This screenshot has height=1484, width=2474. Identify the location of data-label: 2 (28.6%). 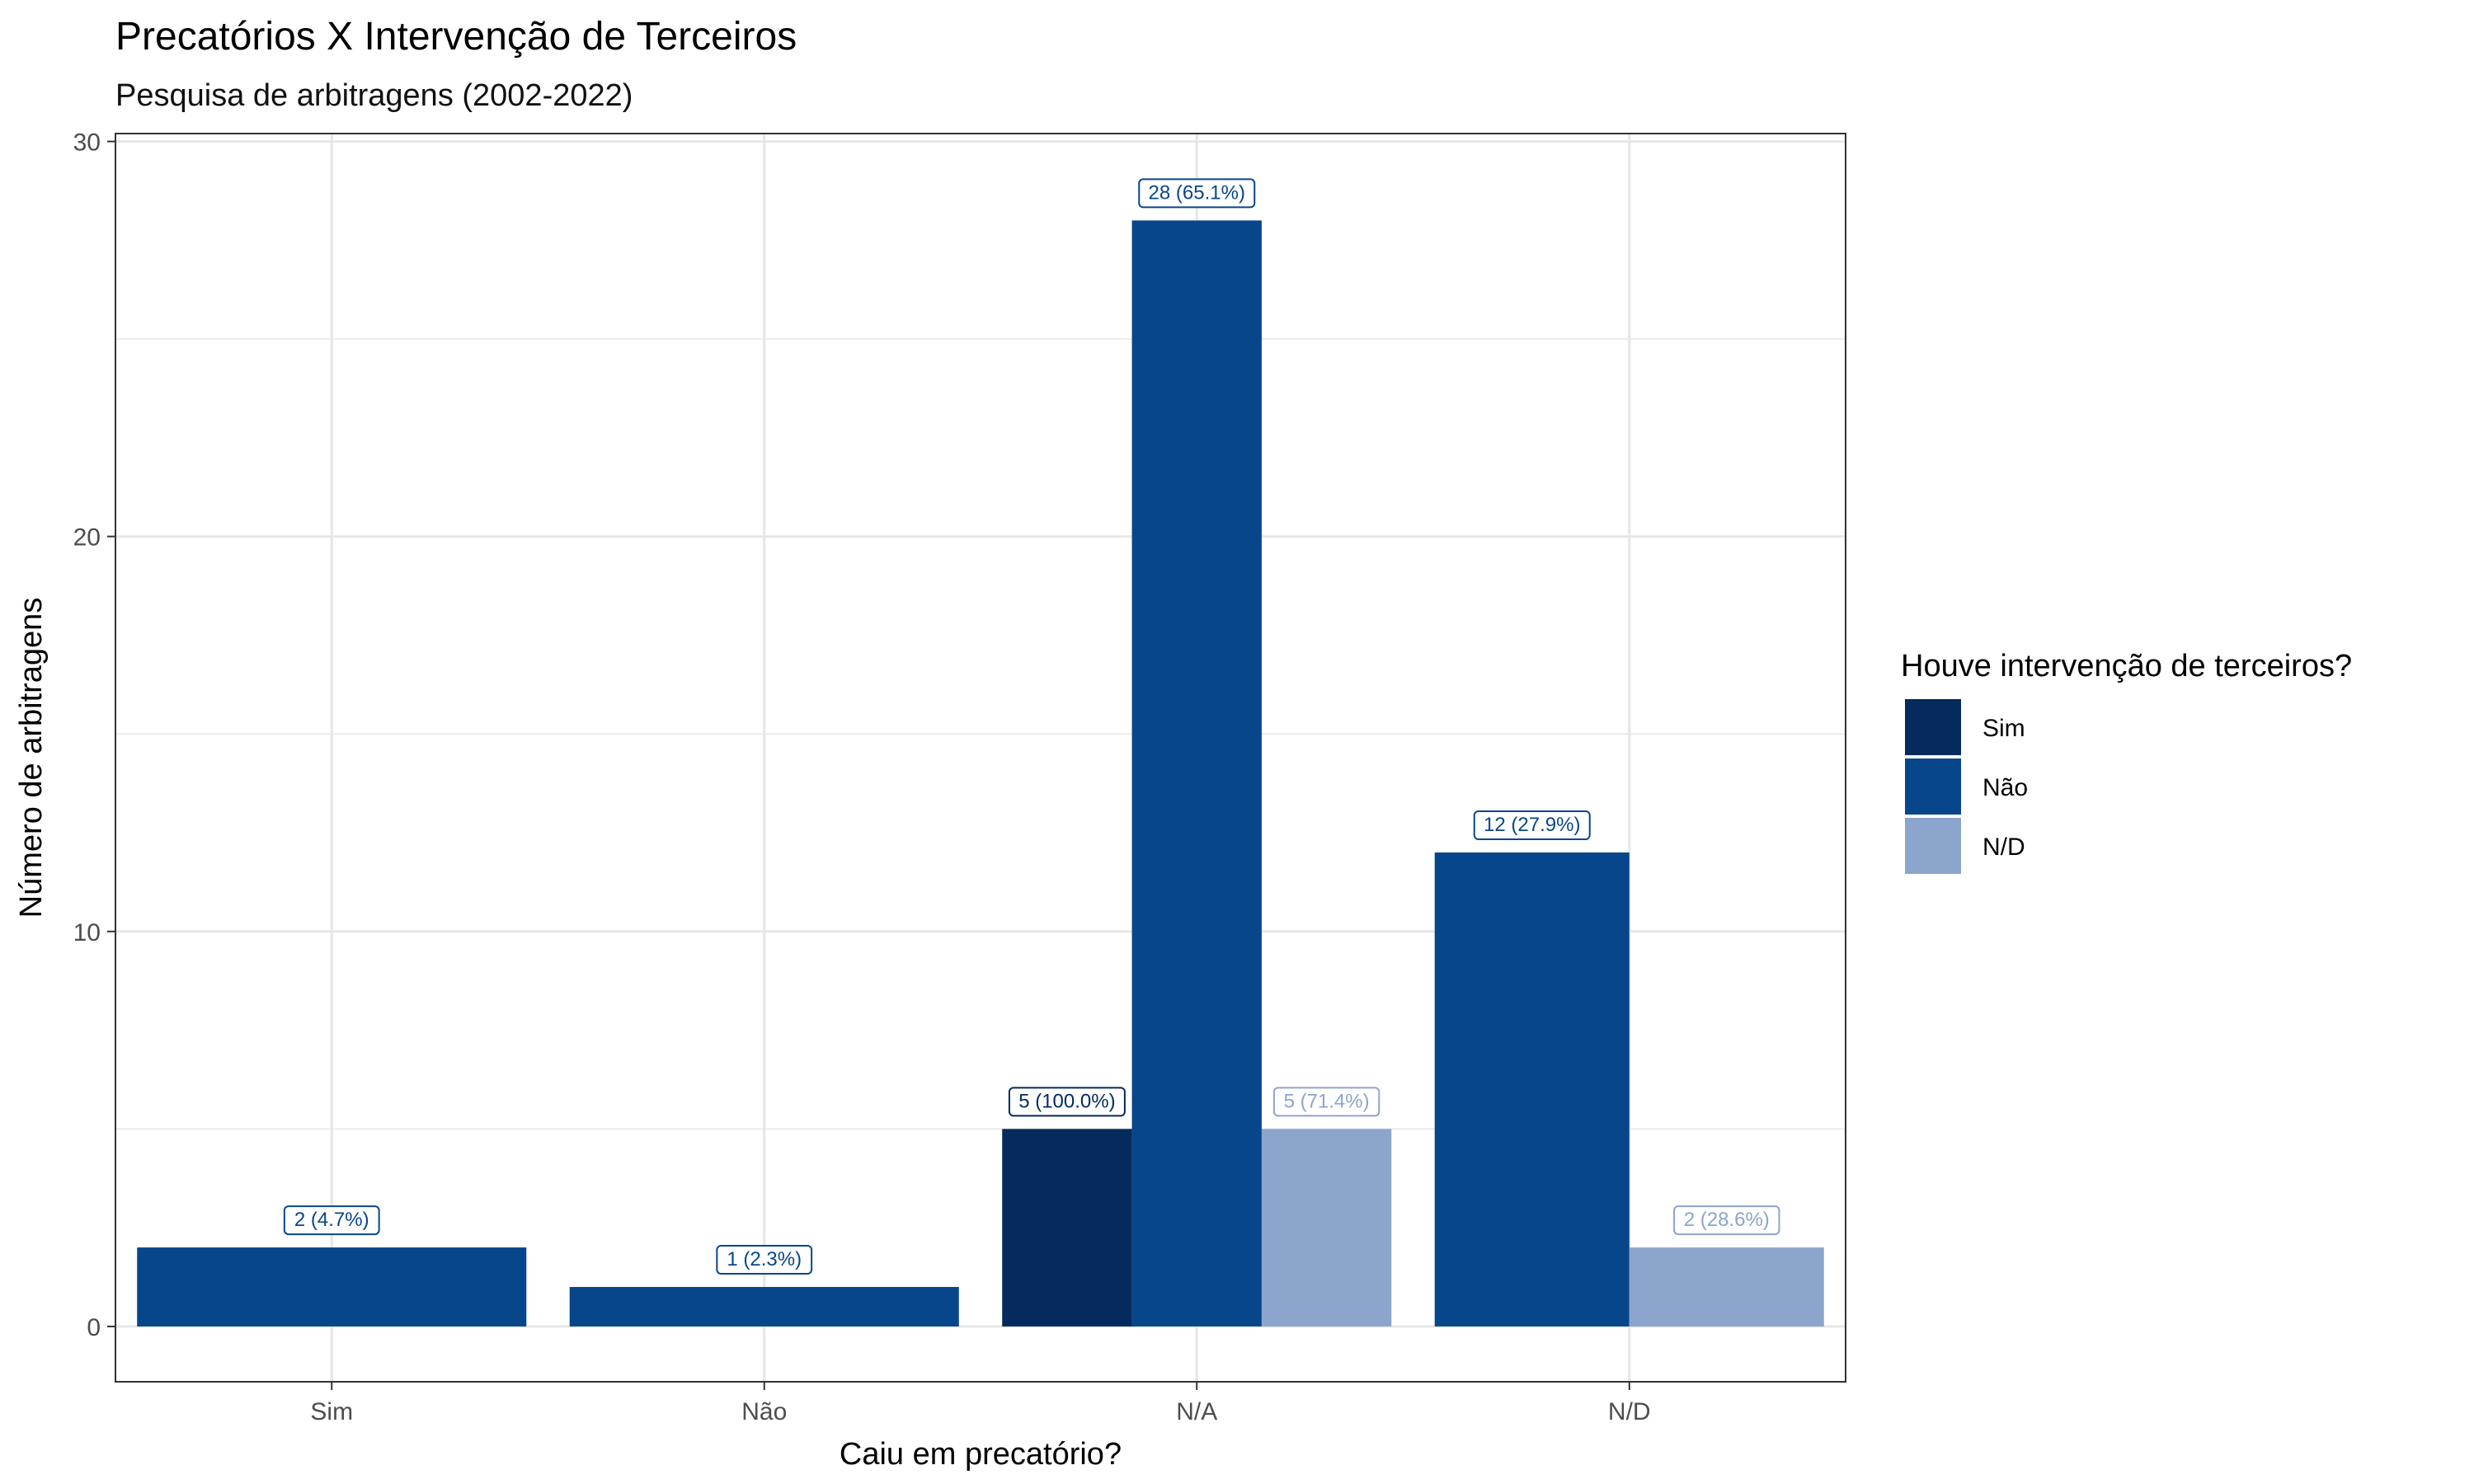
(1727, 1220).